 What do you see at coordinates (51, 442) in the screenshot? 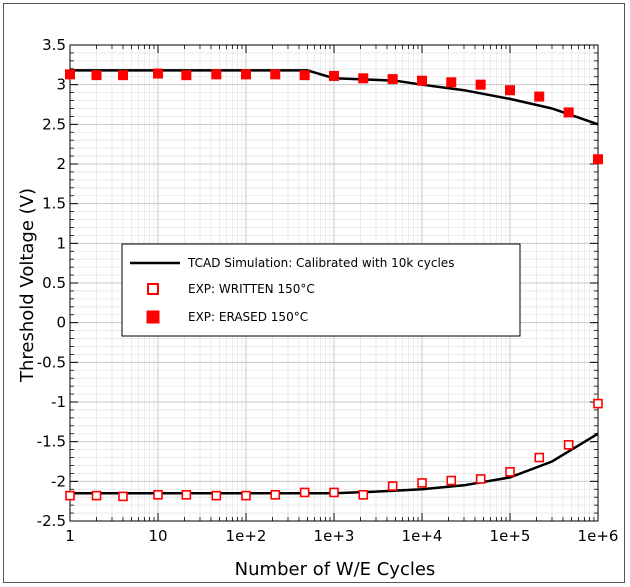
I see `y-tick-label: -1.5` at bounding box center [51, 442].